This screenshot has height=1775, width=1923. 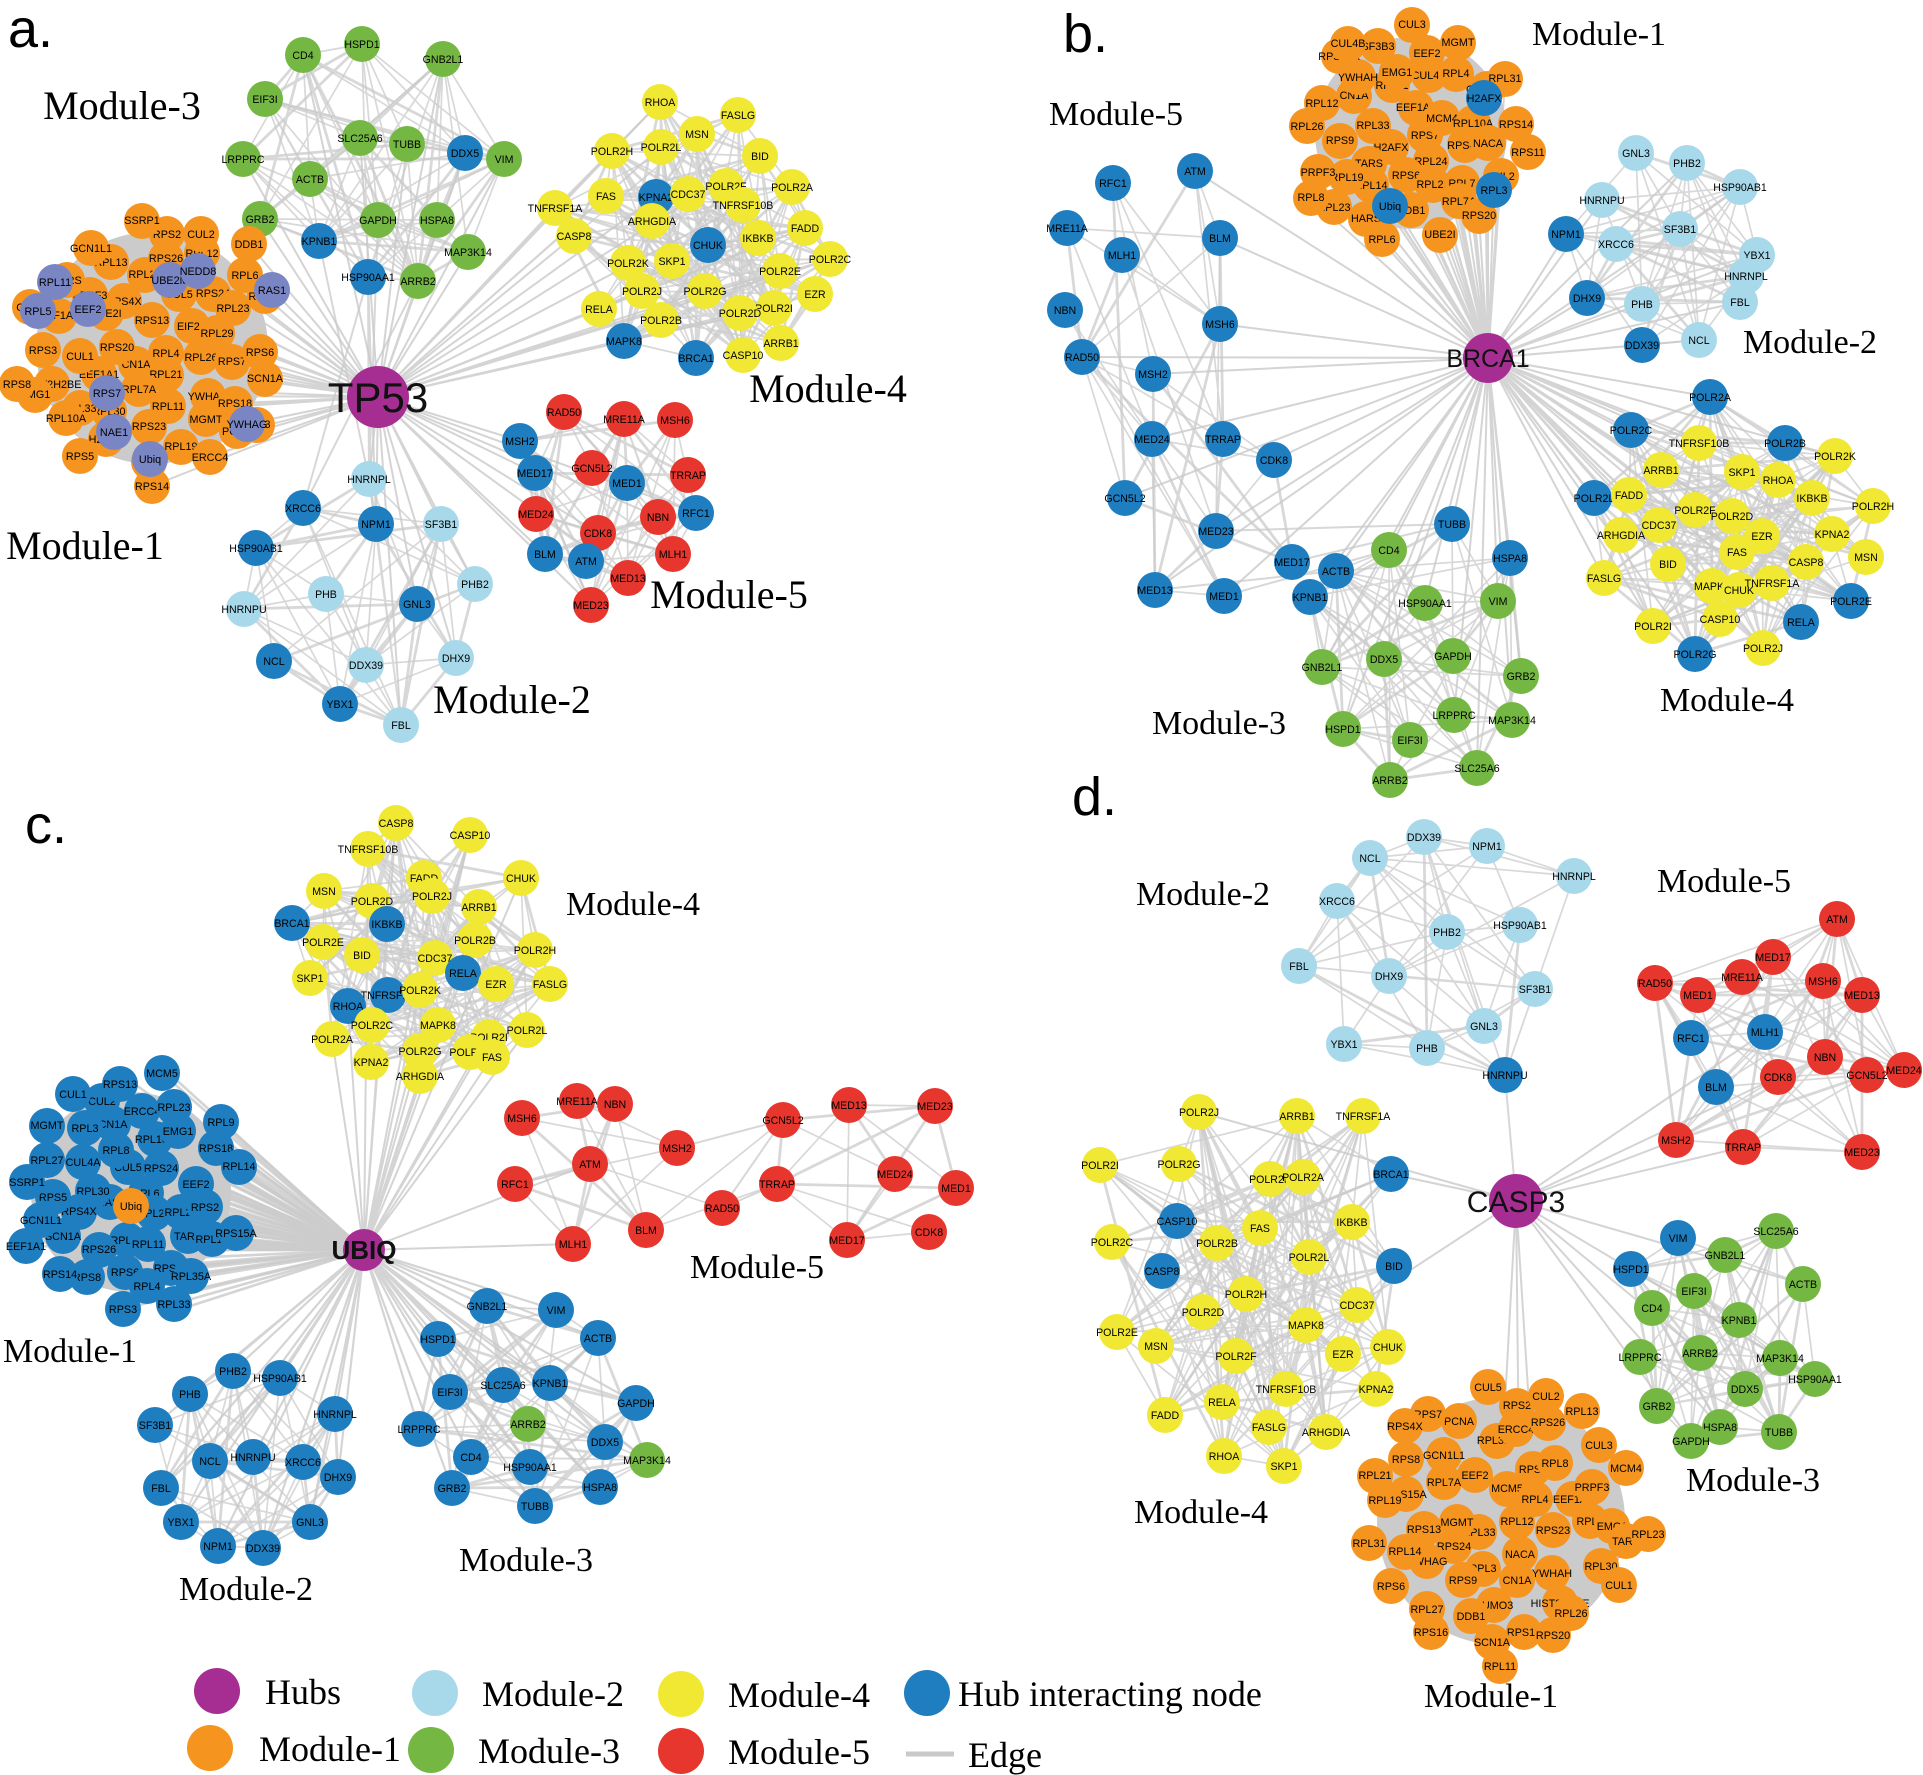 What do you see at coordinates (190, 1395) in the screenshot?
I see `svg-text: PHB` at bounding box center [190, 1395].